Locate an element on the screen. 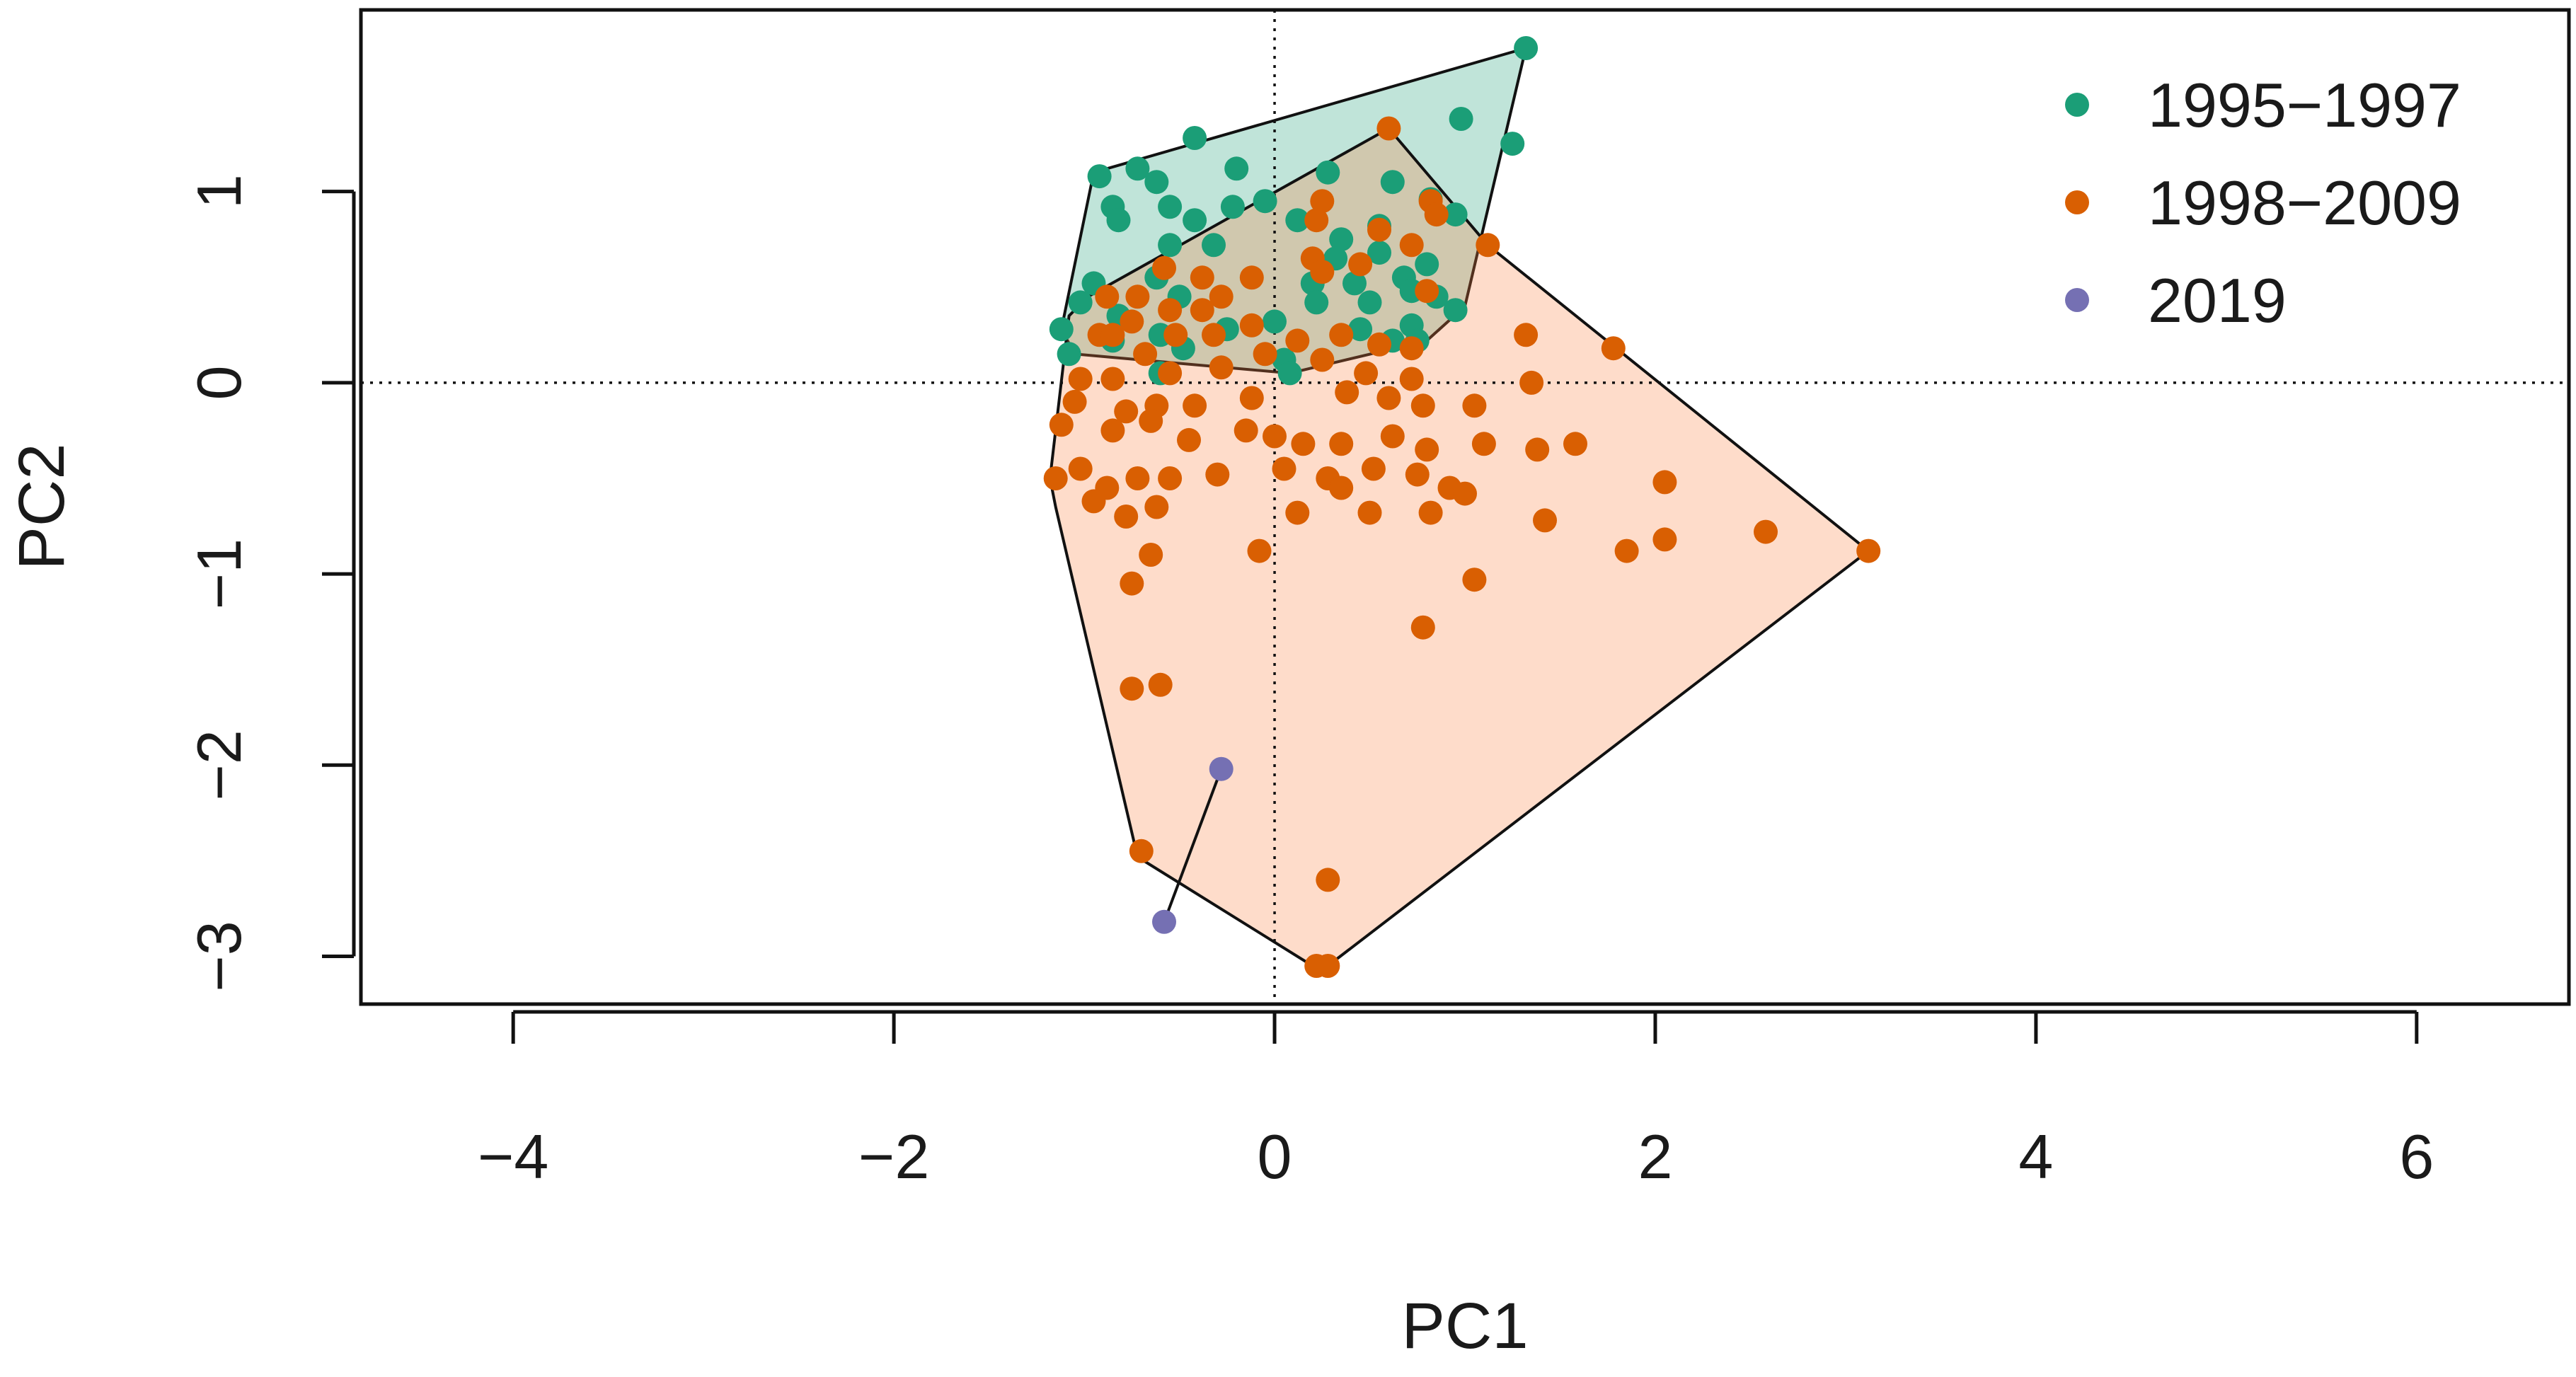 The image size is (2576, 1377). y-tick-label: 1 is located at coordinates (219, 192).